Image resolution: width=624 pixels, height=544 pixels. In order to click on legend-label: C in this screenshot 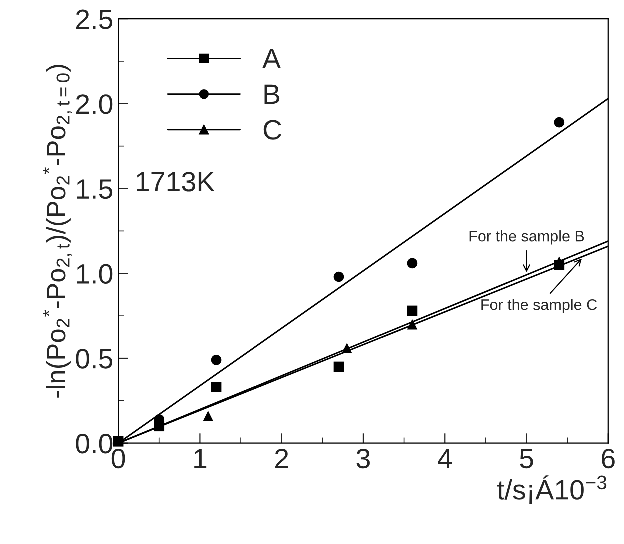, I will do `click(273, 130)`.